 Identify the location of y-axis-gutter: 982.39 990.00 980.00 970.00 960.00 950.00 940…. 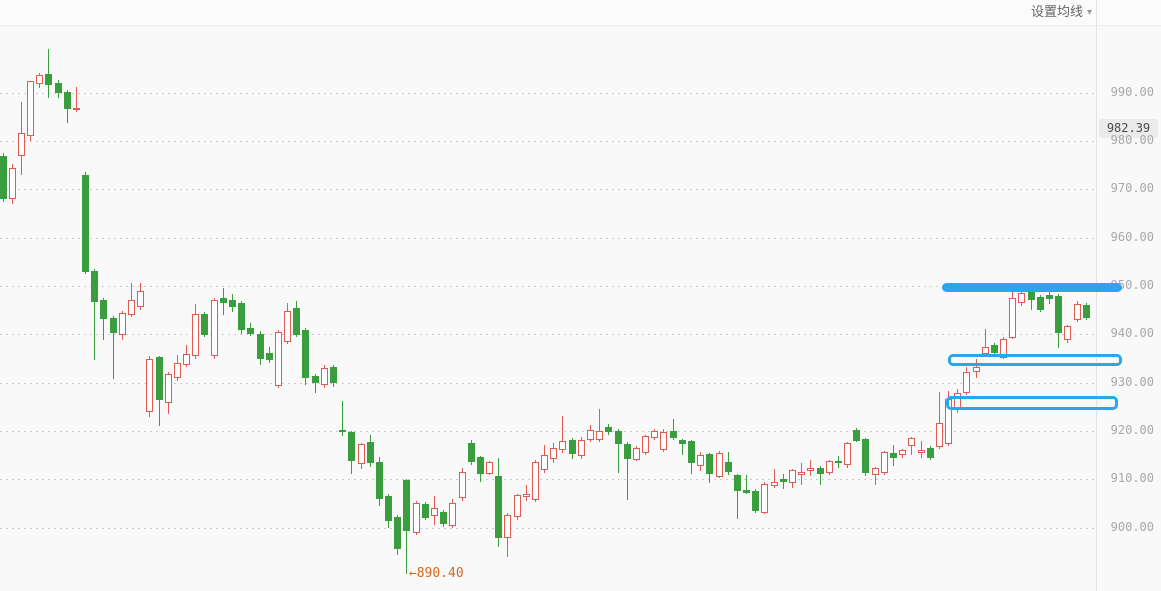
(1129, 295).